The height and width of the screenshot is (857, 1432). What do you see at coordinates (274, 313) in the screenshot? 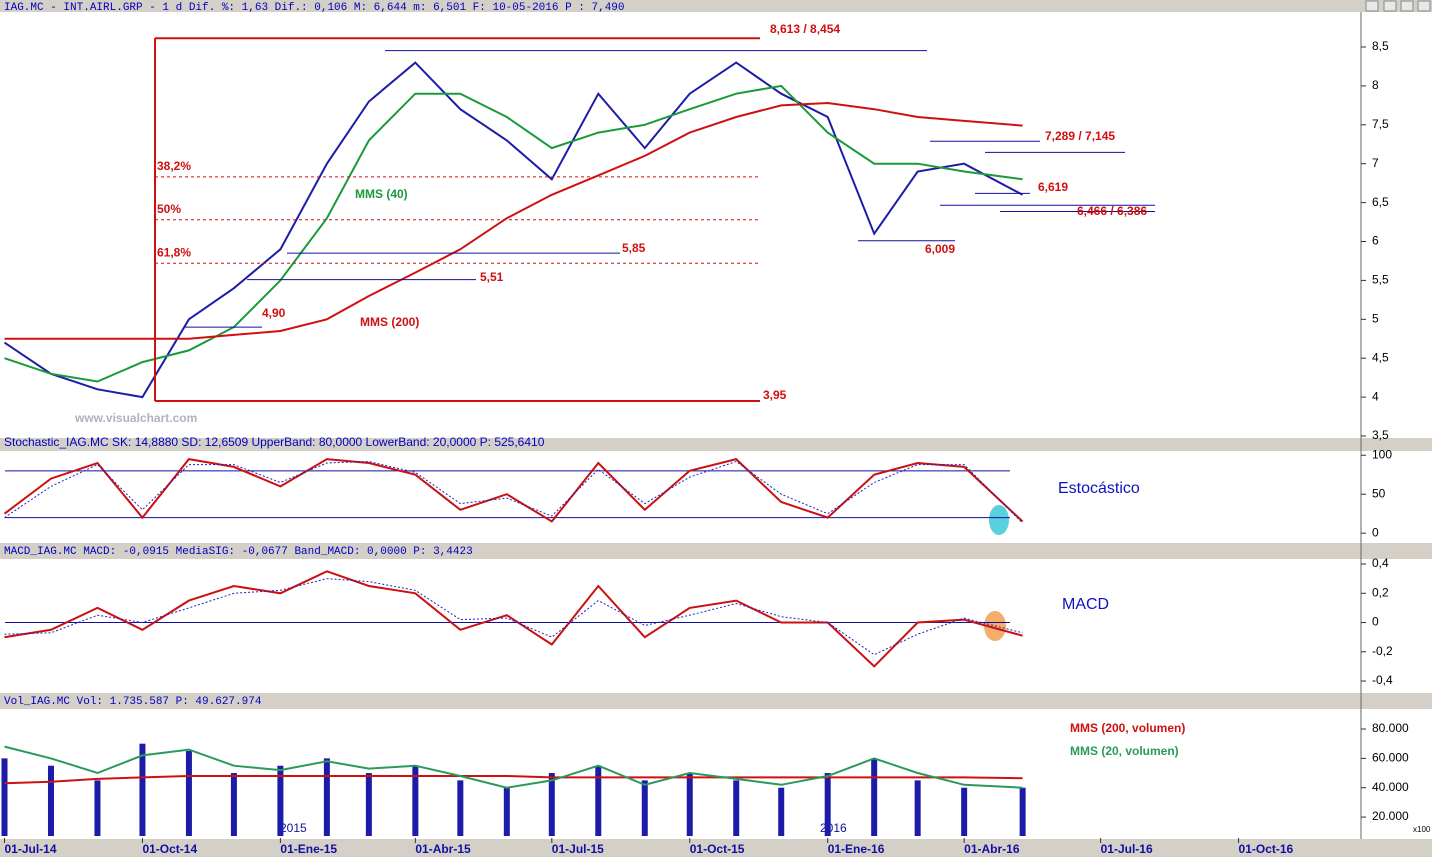
I see `level-label: 4,90` at bounding box center [274, 313].